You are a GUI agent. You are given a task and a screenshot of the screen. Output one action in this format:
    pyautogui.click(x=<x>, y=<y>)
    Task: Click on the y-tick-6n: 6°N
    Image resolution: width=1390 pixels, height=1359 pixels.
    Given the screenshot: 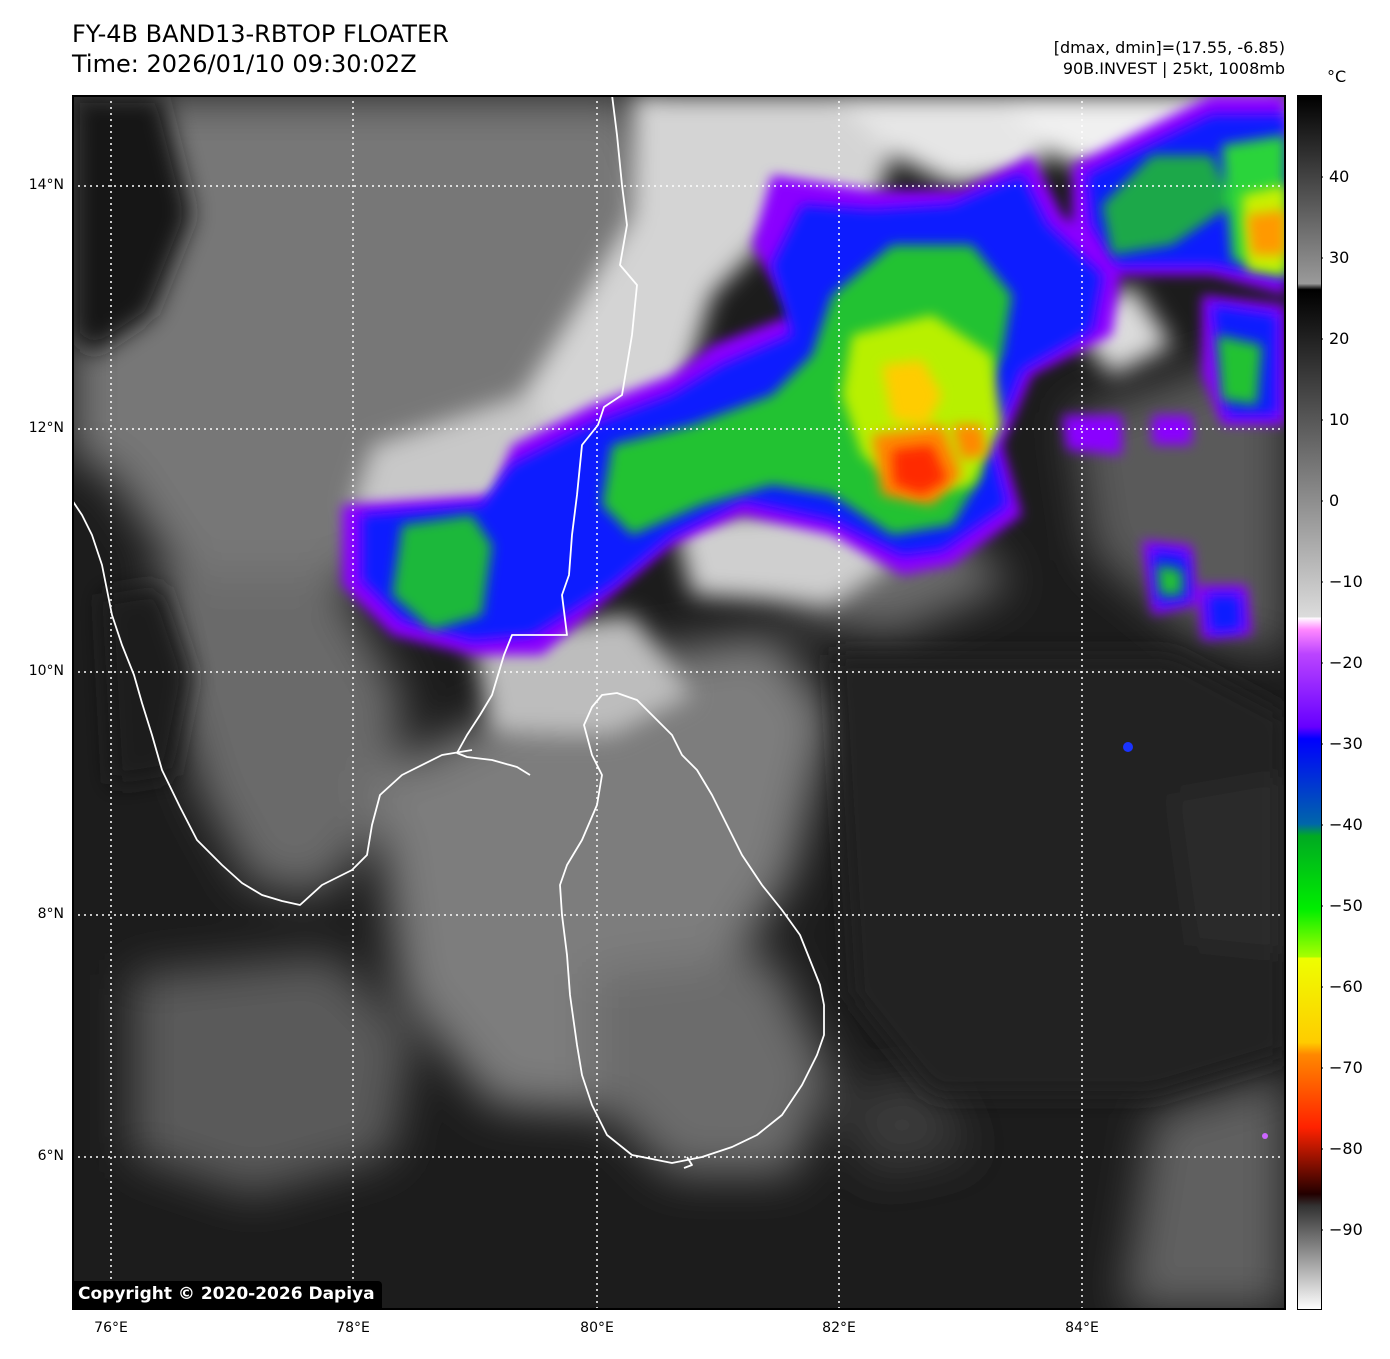 What is the action you would take?
    pyautogui.click(x=50, y=1156)
    